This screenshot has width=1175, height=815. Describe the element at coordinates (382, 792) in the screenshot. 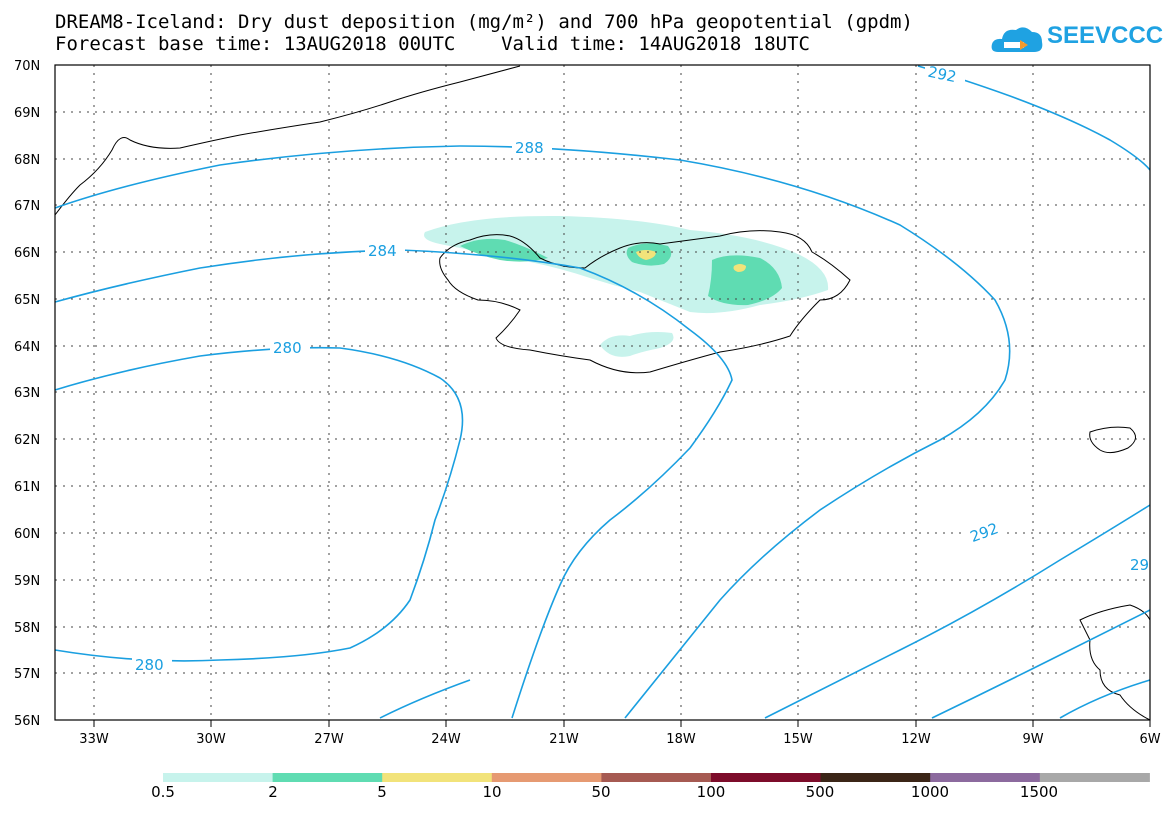

I see `colorbar-tick-label: 5` at that location.